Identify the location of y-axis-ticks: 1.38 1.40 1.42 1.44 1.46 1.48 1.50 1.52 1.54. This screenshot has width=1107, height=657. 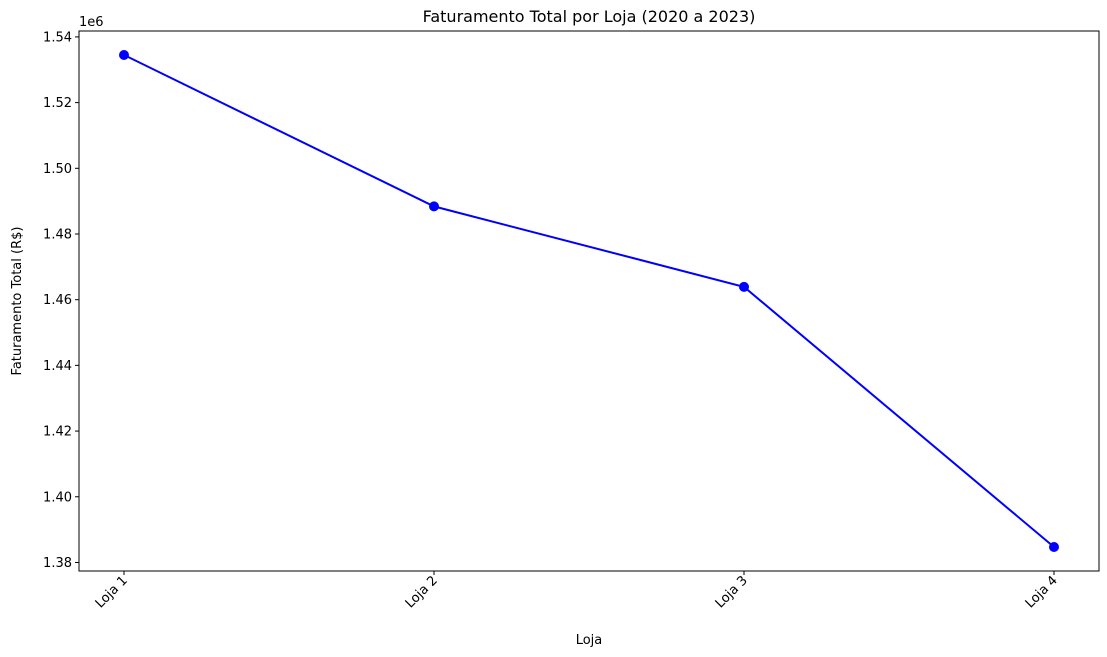
(61, 300).